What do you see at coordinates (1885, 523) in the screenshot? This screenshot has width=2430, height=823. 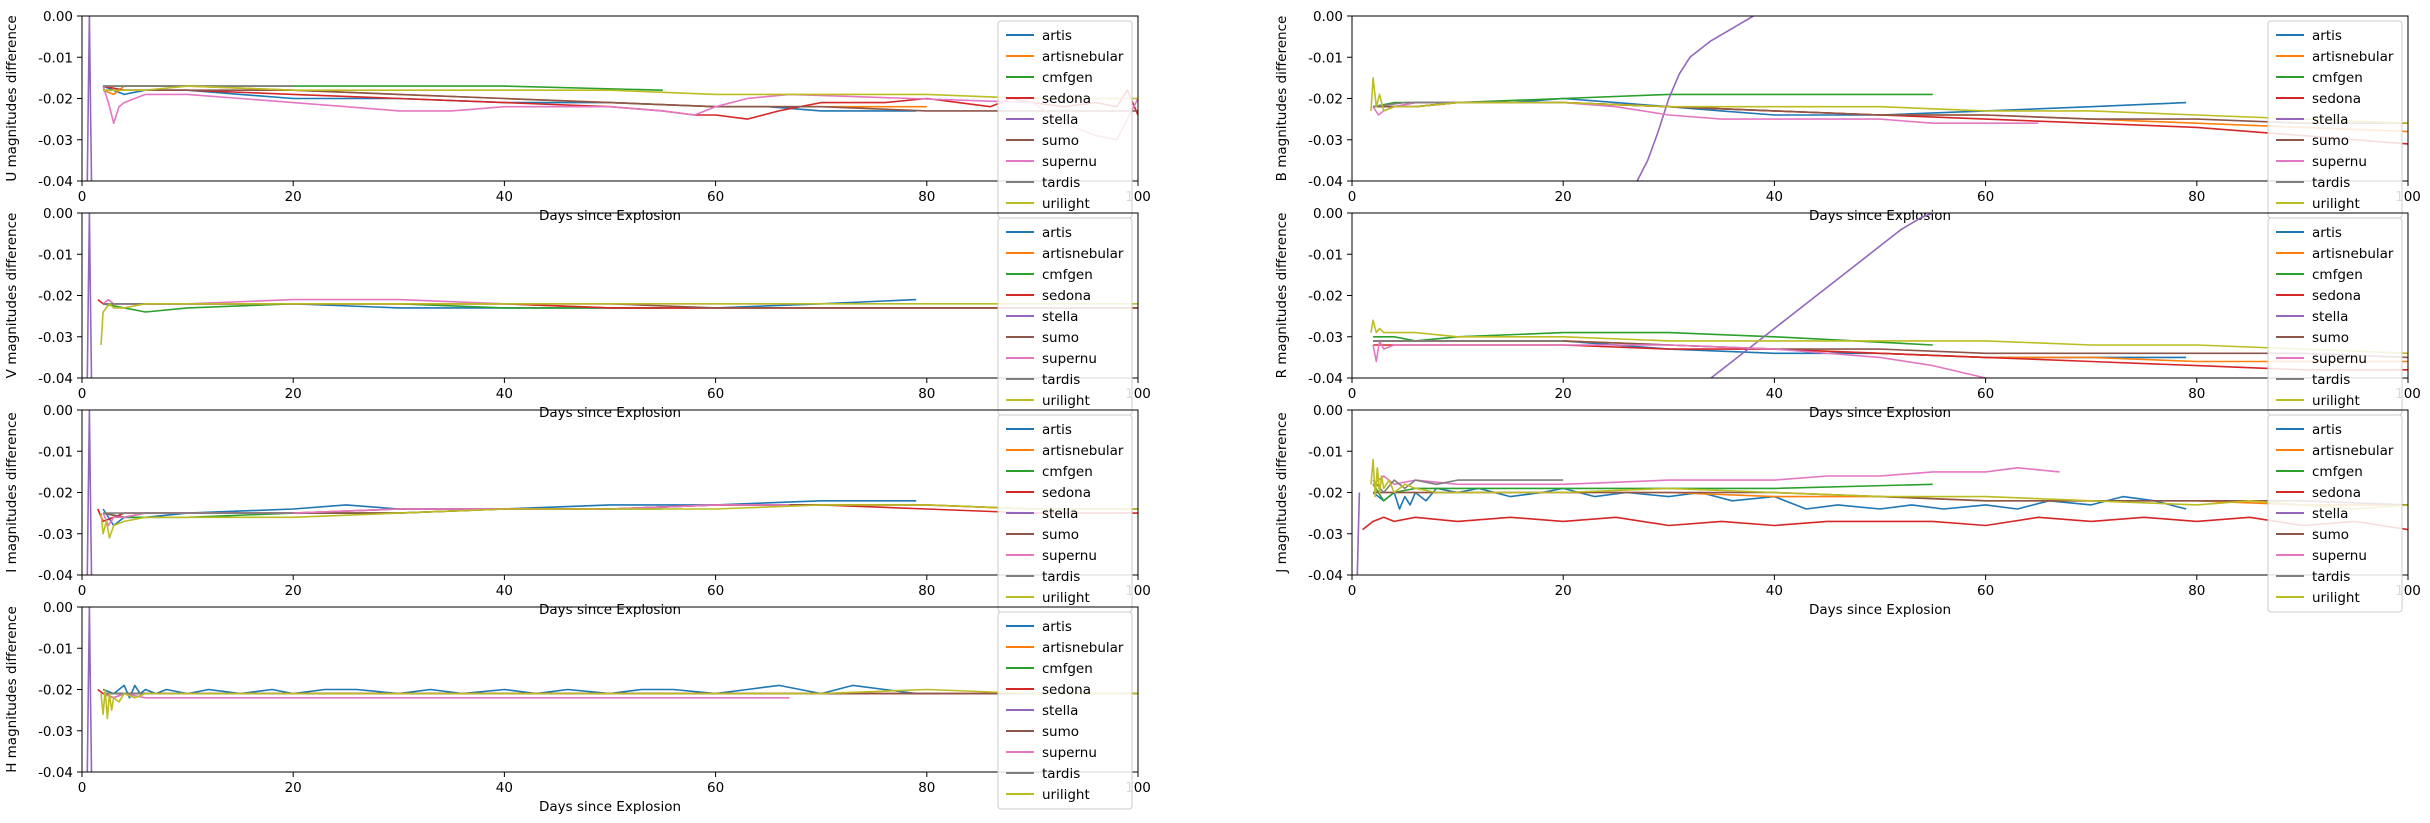 I see `series-line-sedona` at bounding box center [1885, 523].